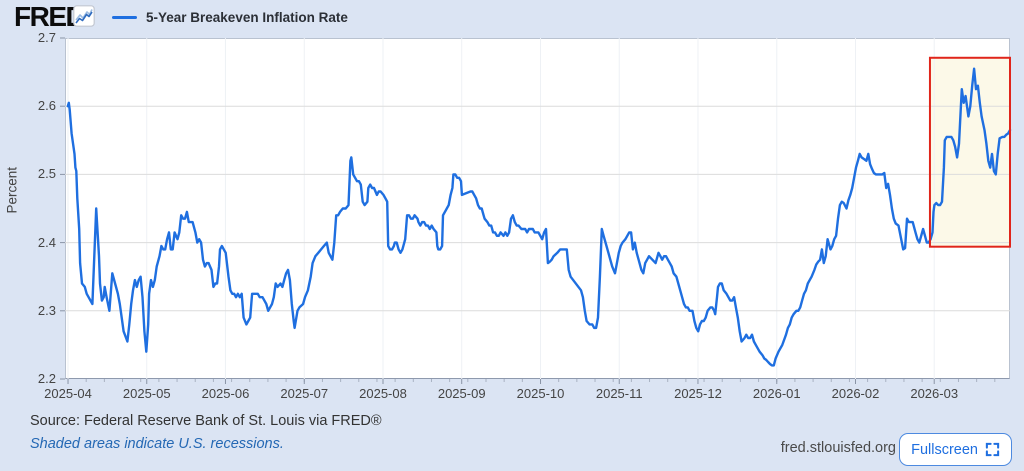 The width and height of the screenshot is (1024, 471). Describe the element at coordinates (157, 444) in the screenshot. I see `recession-note: Shaded areas indicate U.S. recessions.` at that location.